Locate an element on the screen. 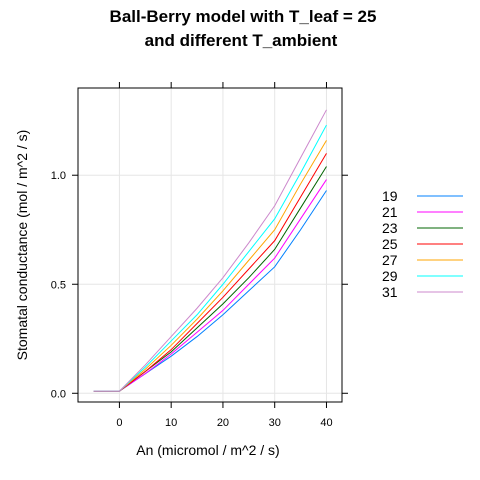 The height and width of the screenshot is (480, 480). legend-label-27: 27 is located at coordinates (390, 260).